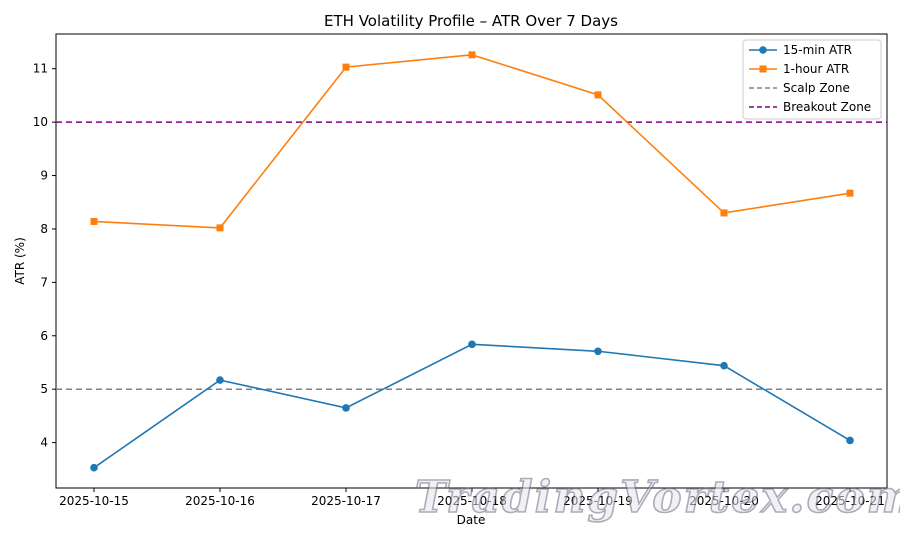  What do you see at coordinates (44, 443) in the screenshot?
I see `y-tick-label: 4` at bounding box center [44, 443].